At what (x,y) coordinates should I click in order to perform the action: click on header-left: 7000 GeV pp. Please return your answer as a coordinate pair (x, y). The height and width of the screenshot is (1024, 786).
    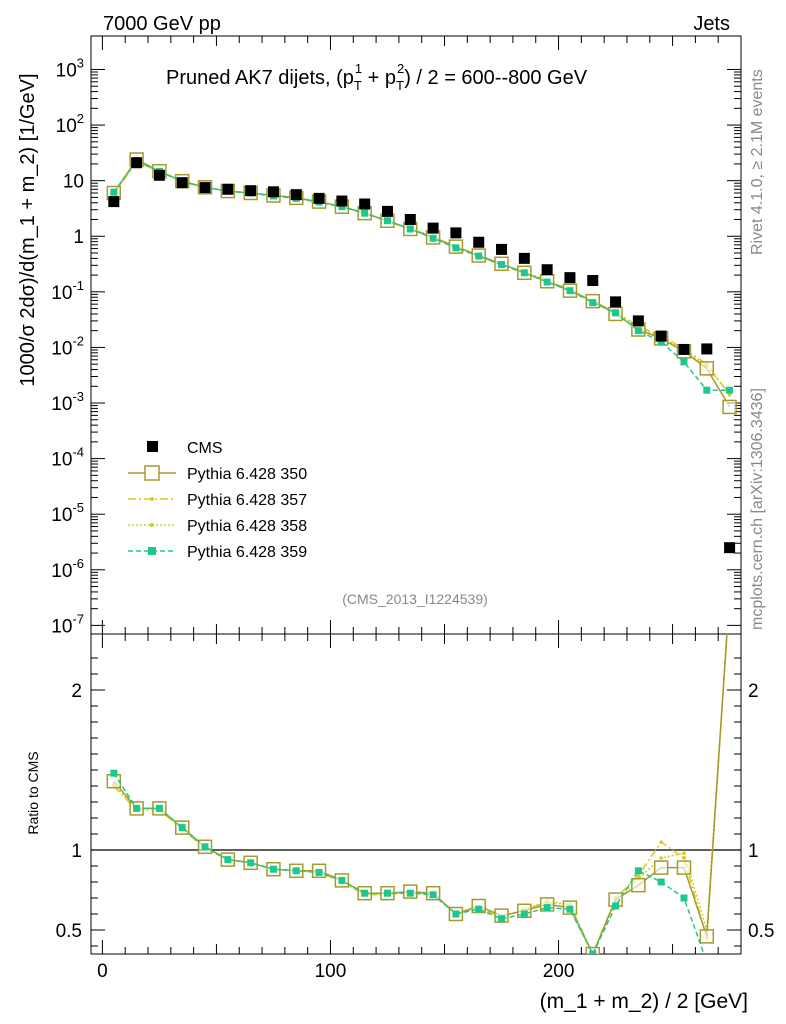
    Looking at the image, I should click on (162, 24).